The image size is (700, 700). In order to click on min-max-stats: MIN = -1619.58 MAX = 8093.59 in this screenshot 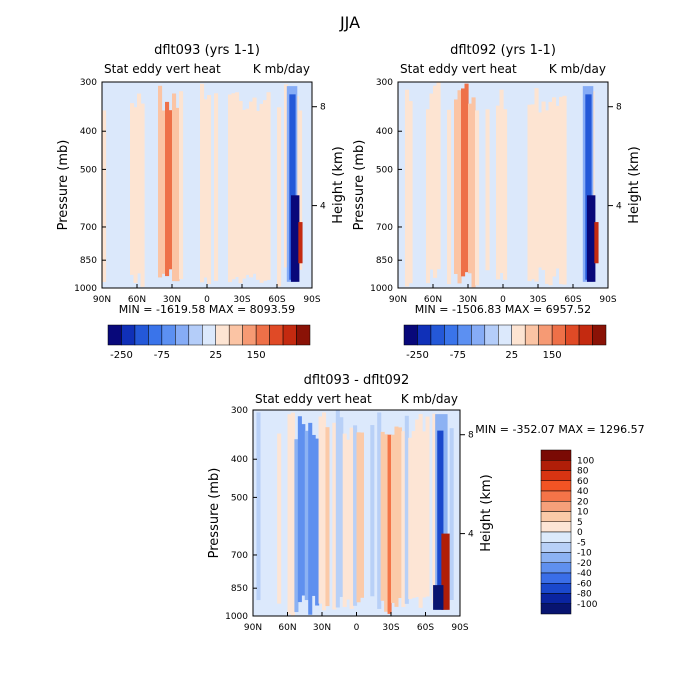, I will do `click(207, 309)`.